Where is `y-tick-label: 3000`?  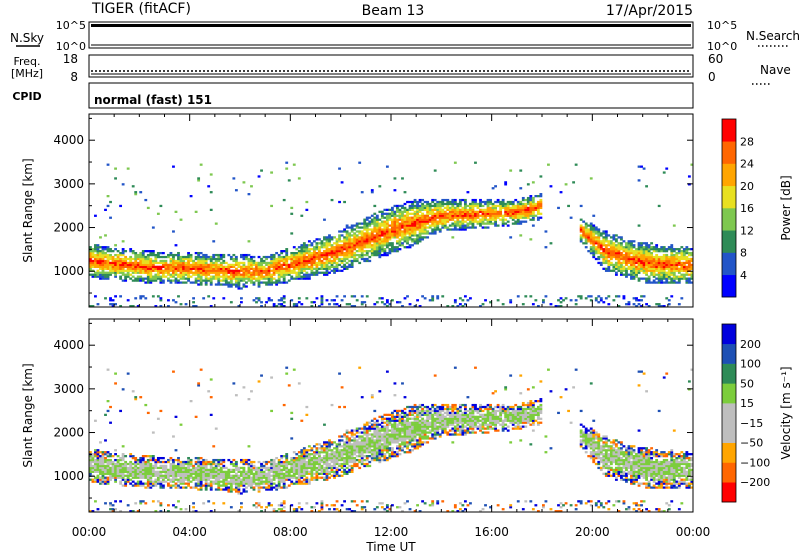
y-tick-label: 3000 is located at coordinates (68, 184).